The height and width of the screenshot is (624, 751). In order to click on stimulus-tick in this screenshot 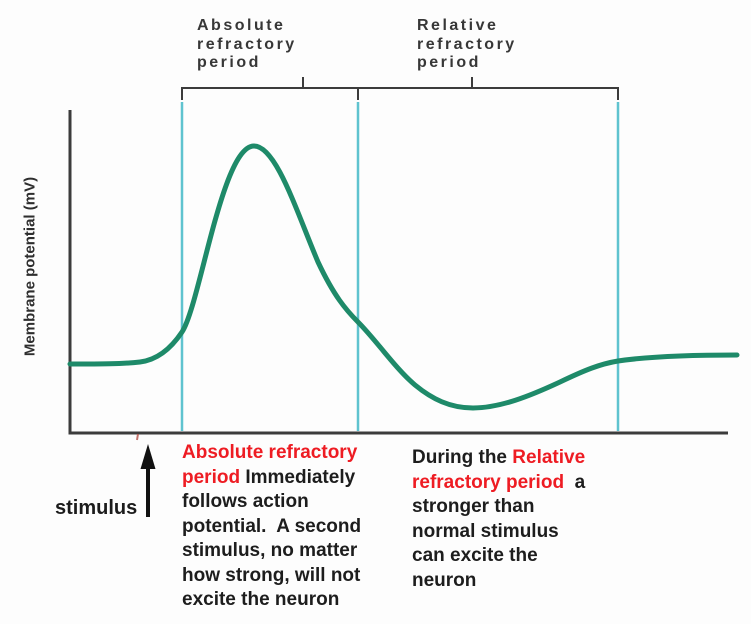, I will do `click(137, 437)`.